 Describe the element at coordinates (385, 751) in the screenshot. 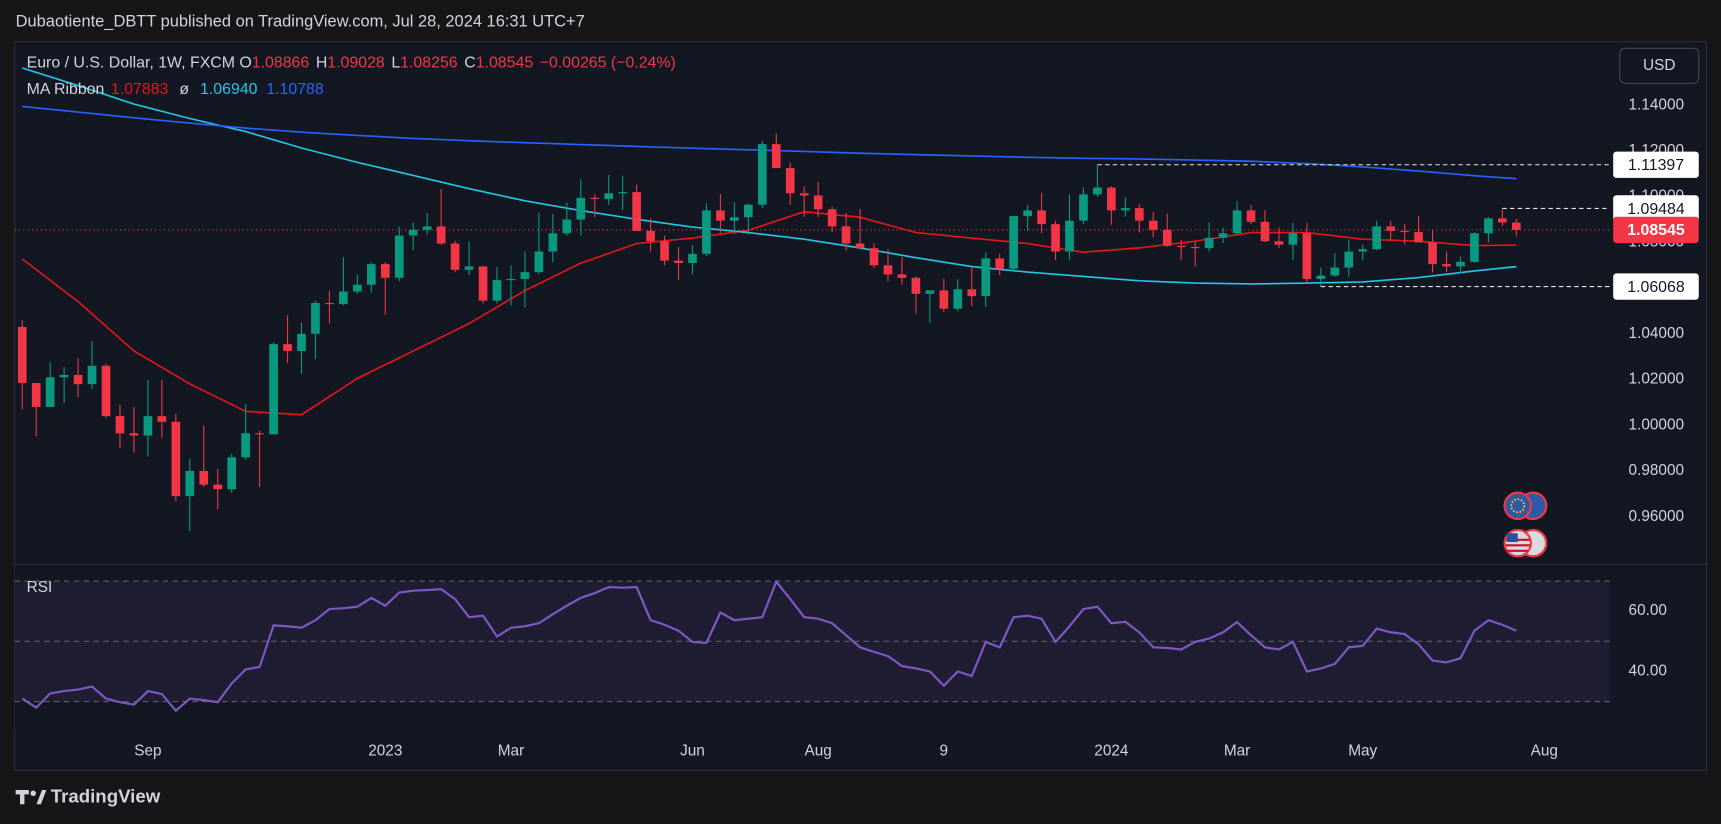

I see `x-tick-label: 2023` at that location.